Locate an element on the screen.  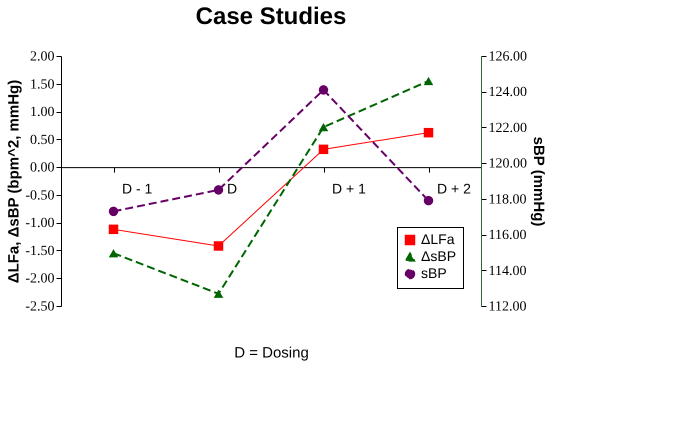
y-tick-label: -1.50 is located at coordinates (39, 251).